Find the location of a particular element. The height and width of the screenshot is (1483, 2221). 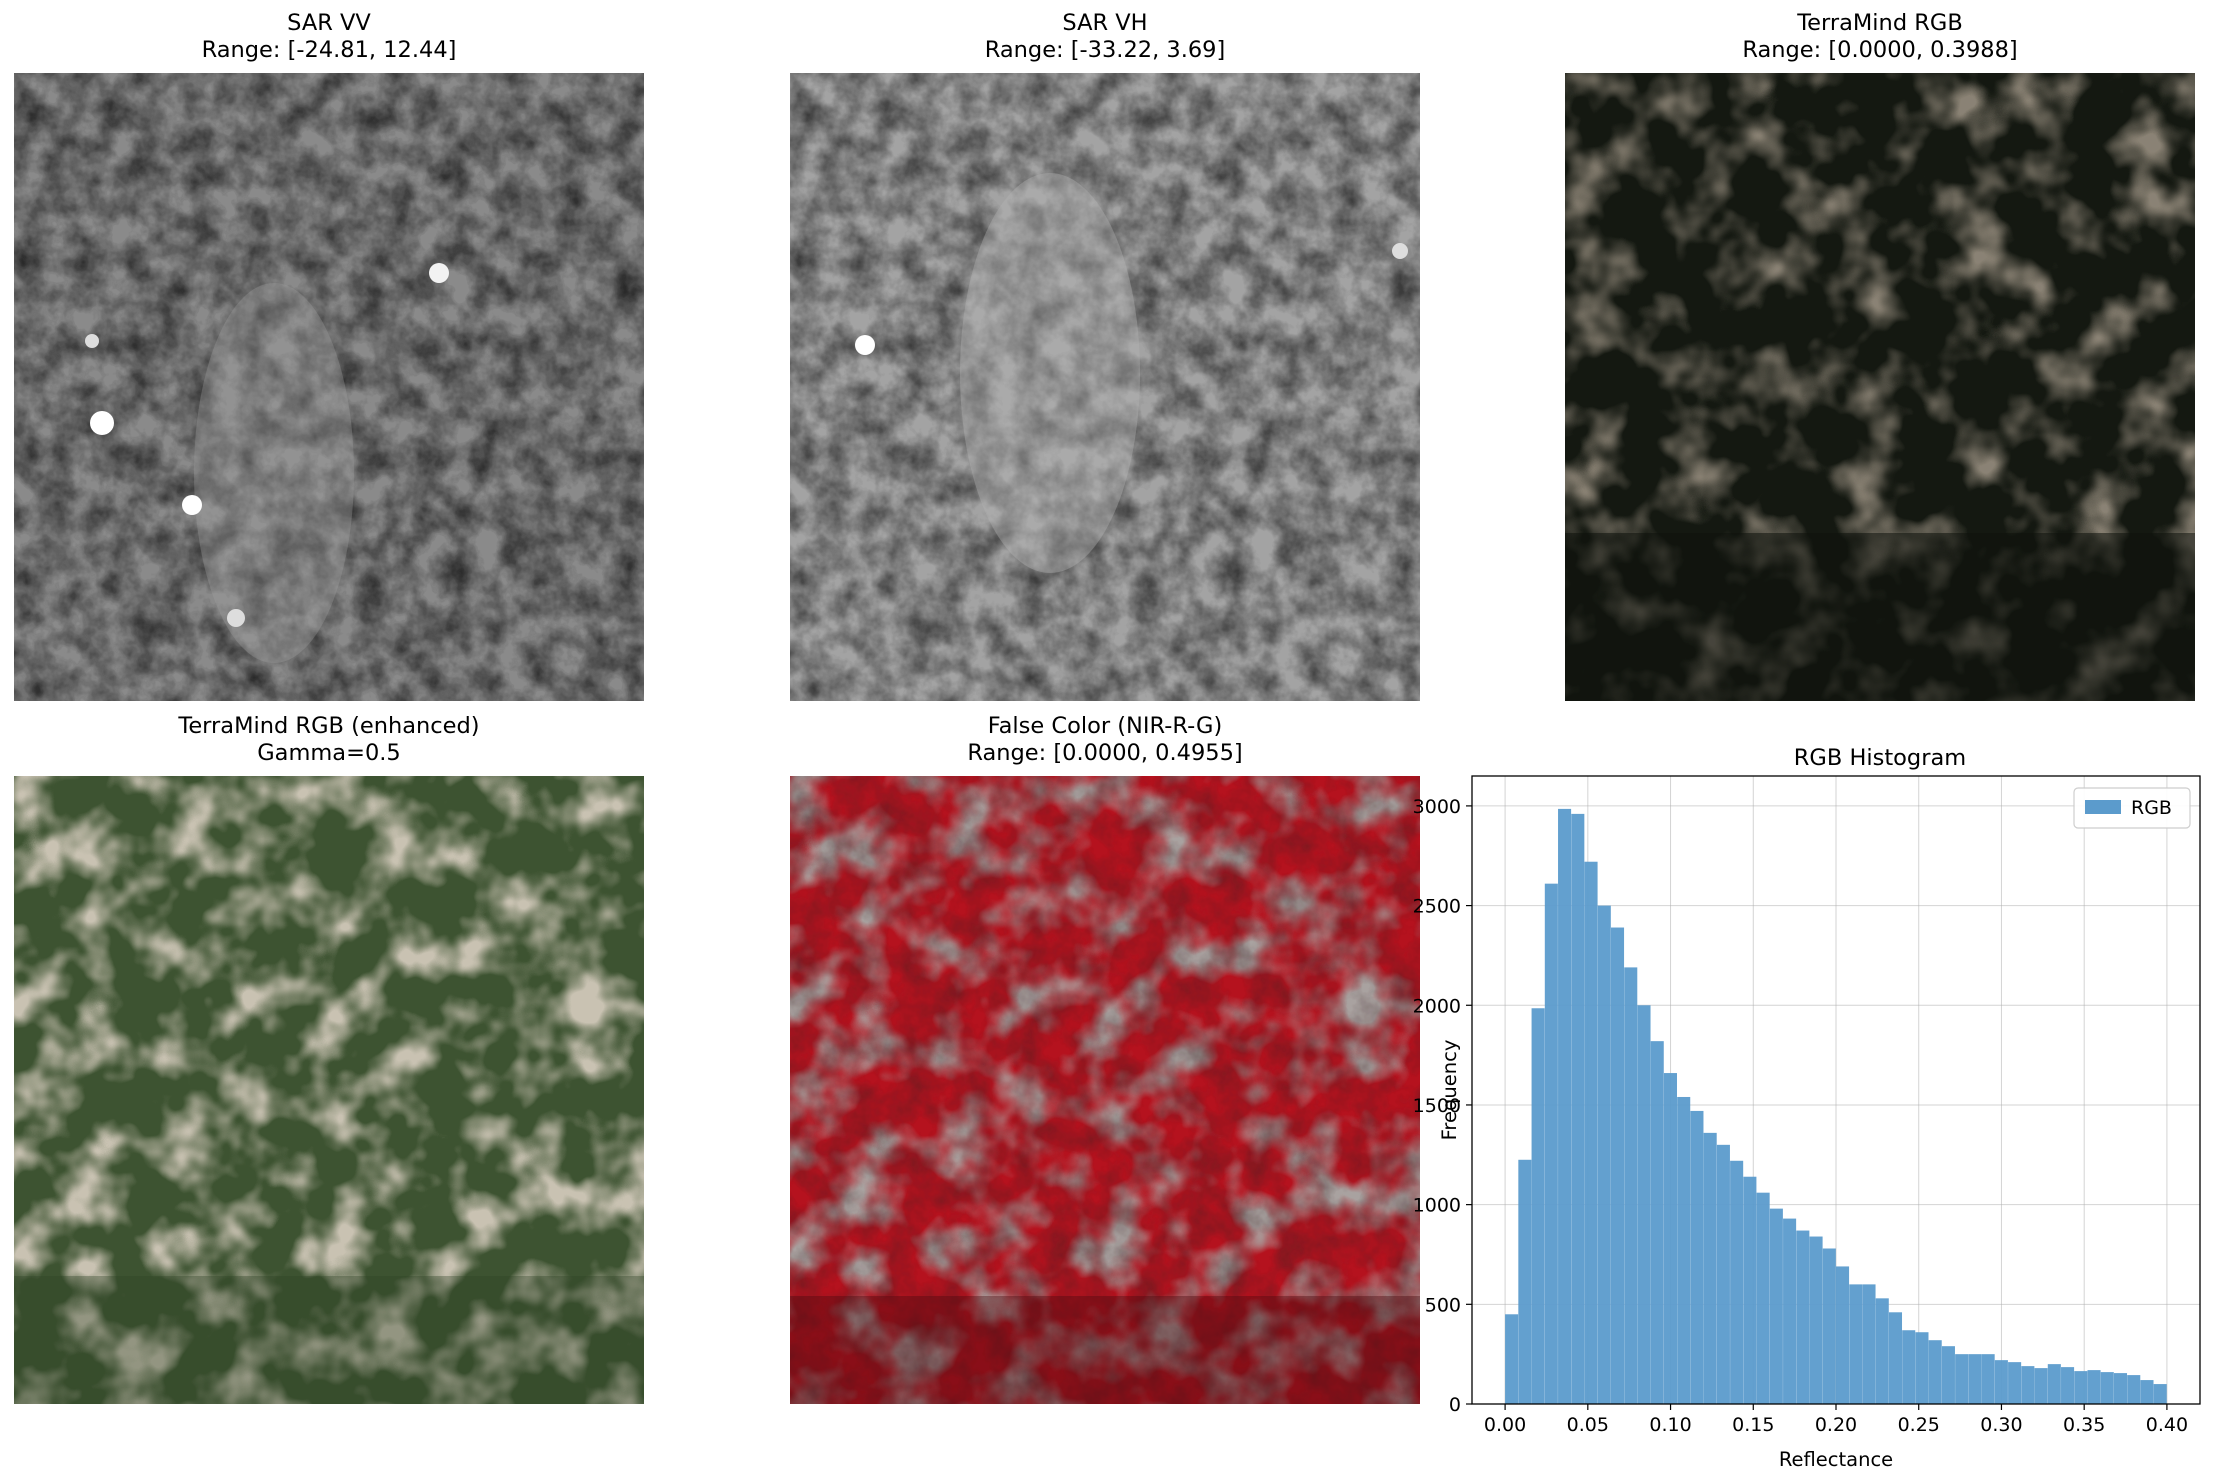

false-color-image is located at coordinates (1105, 1090).